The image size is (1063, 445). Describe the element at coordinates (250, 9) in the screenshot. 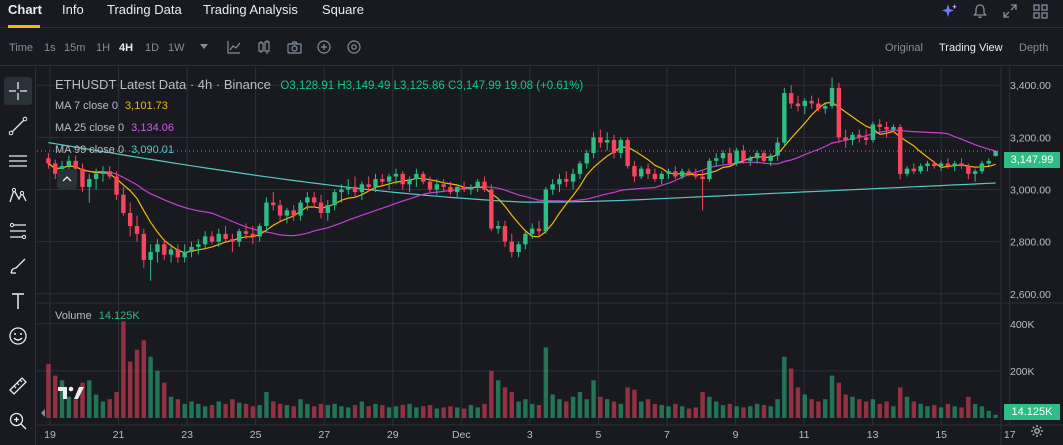

I see `tab-trading-analysis: Trading Analysis` at that location.